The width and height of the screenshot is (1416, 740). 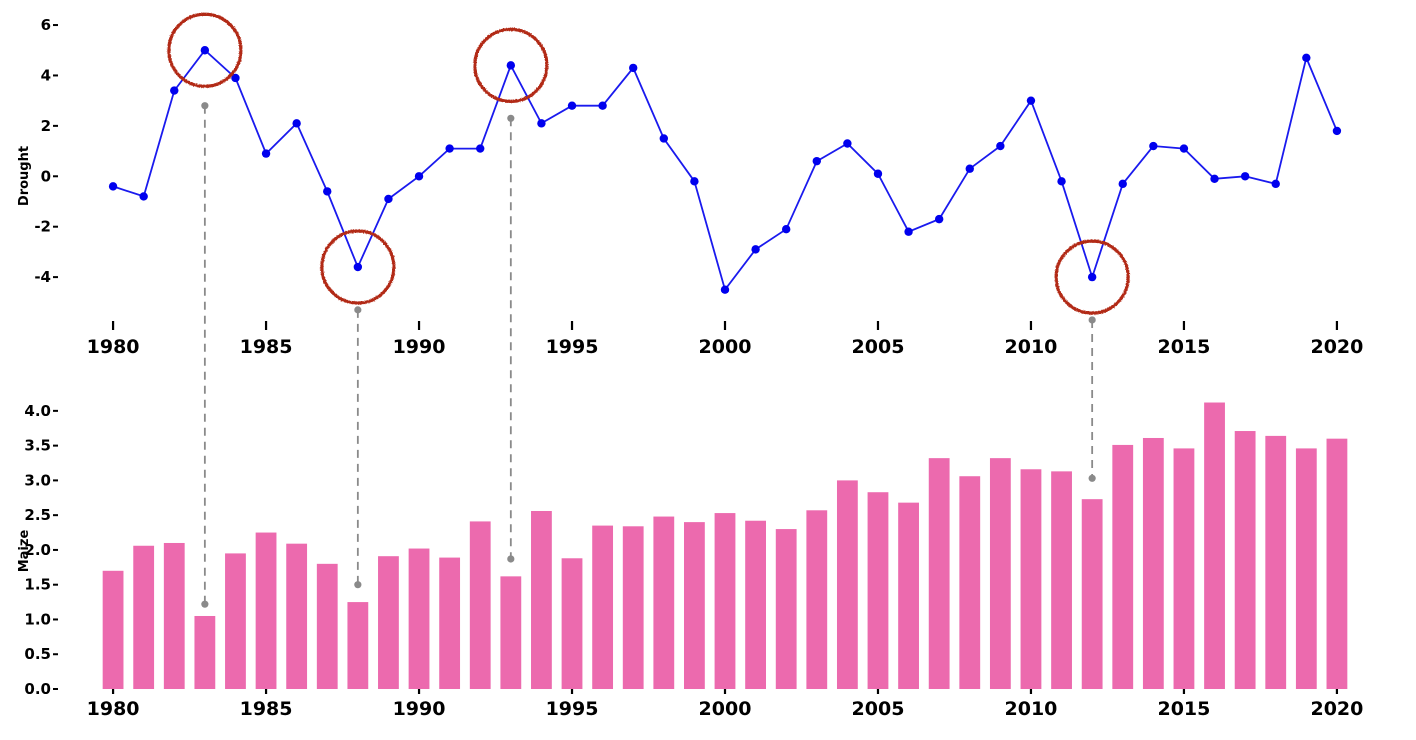 I want to click on x-tick-label: 2010, so click(x=1031, y=347).